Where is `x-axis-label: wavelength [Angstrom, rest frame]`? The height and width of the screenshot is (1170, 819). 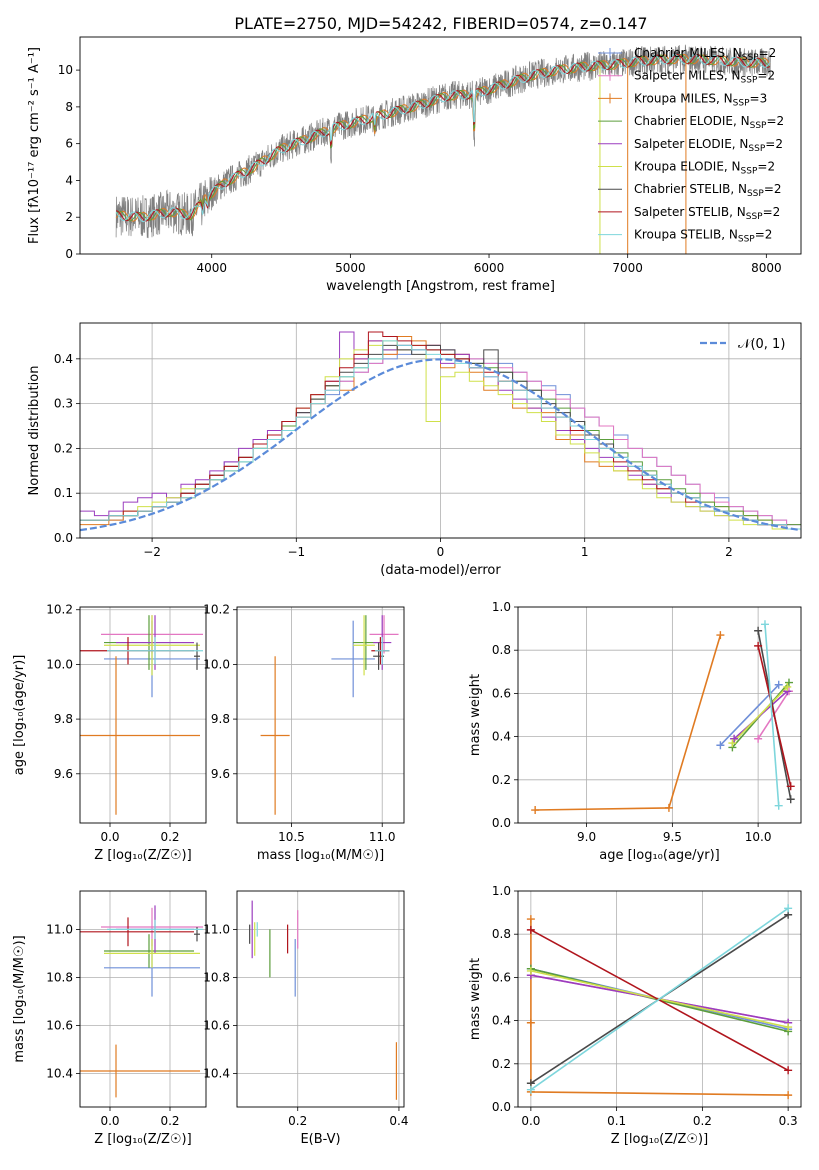
x-axis-label: wavelength [Angstrom, rest frame] is located at coordinates (440, 286).